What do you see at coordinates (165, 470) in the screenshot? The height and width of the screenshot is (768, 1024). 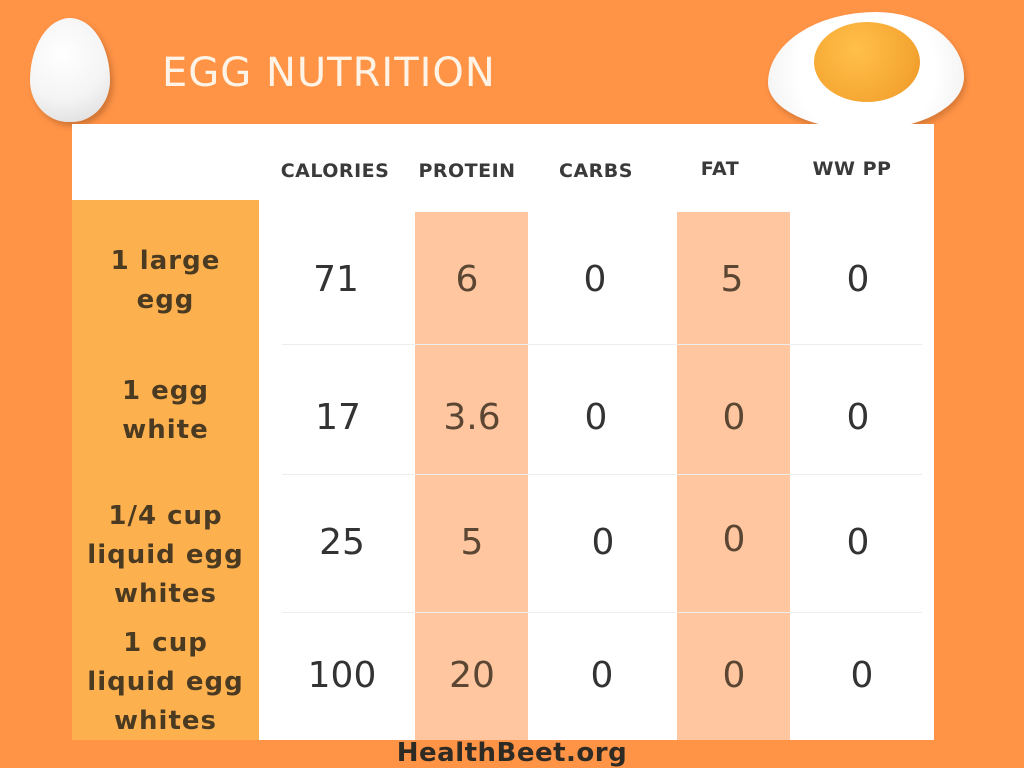 I see `row-label-column` at bounding box center [165, 470].